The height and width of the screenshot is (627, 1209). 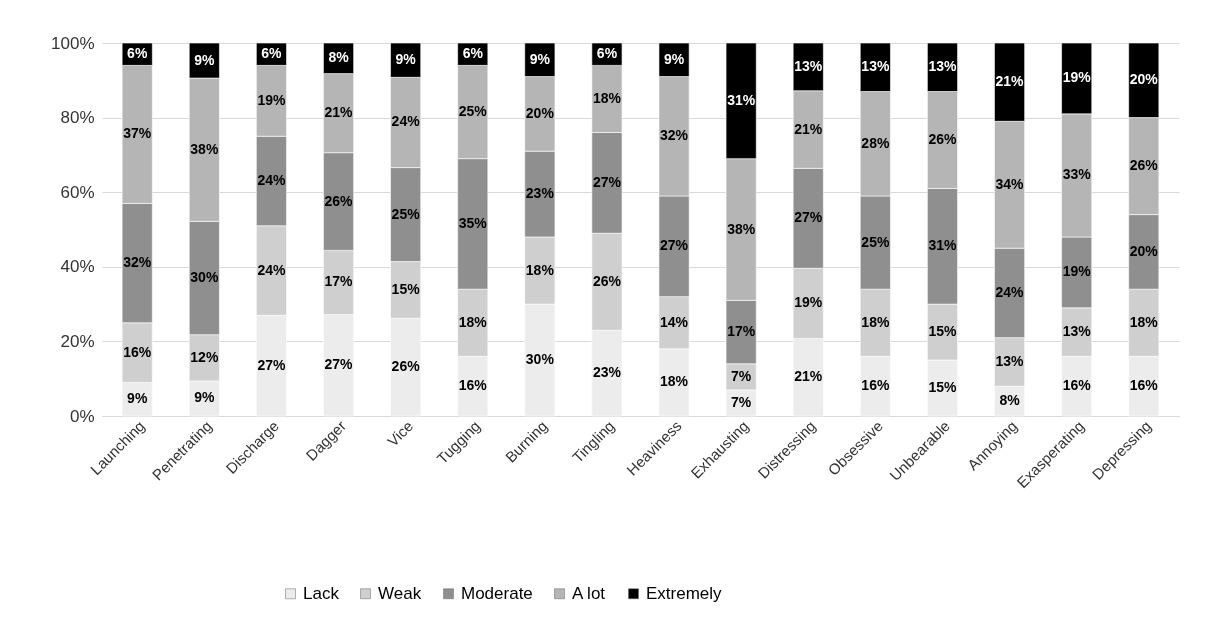 What do you see at coordinates (684, 593) in the screenshot?
I see `legend-label: Extremely` at bounding box center [684, 593].